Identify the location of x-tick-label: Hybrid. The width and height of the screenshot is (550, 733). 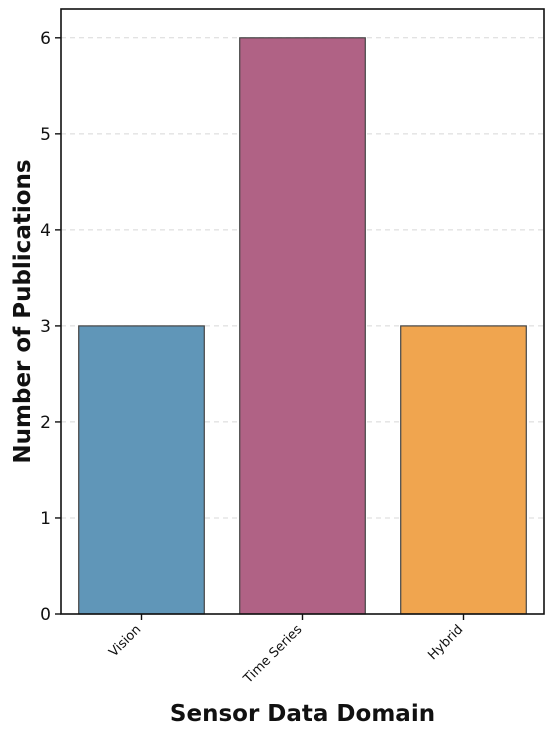
(445, 642).